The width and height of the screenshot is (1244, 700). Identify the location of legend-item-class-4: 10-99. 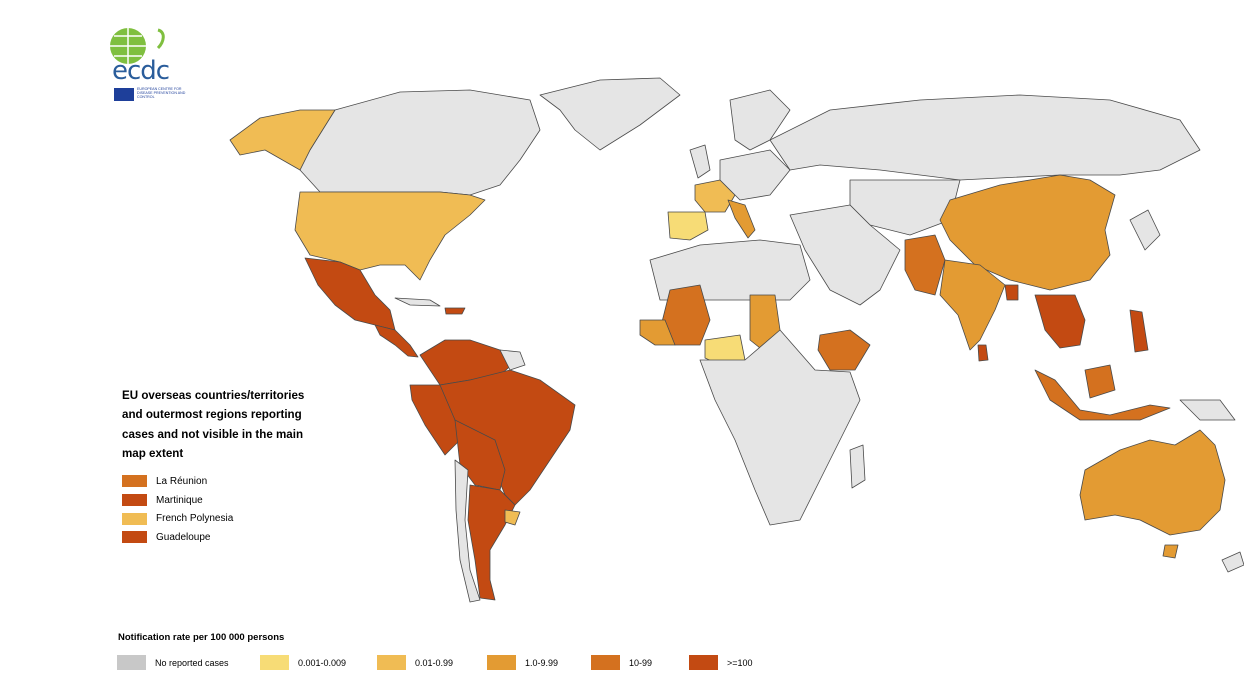
(621, 662).